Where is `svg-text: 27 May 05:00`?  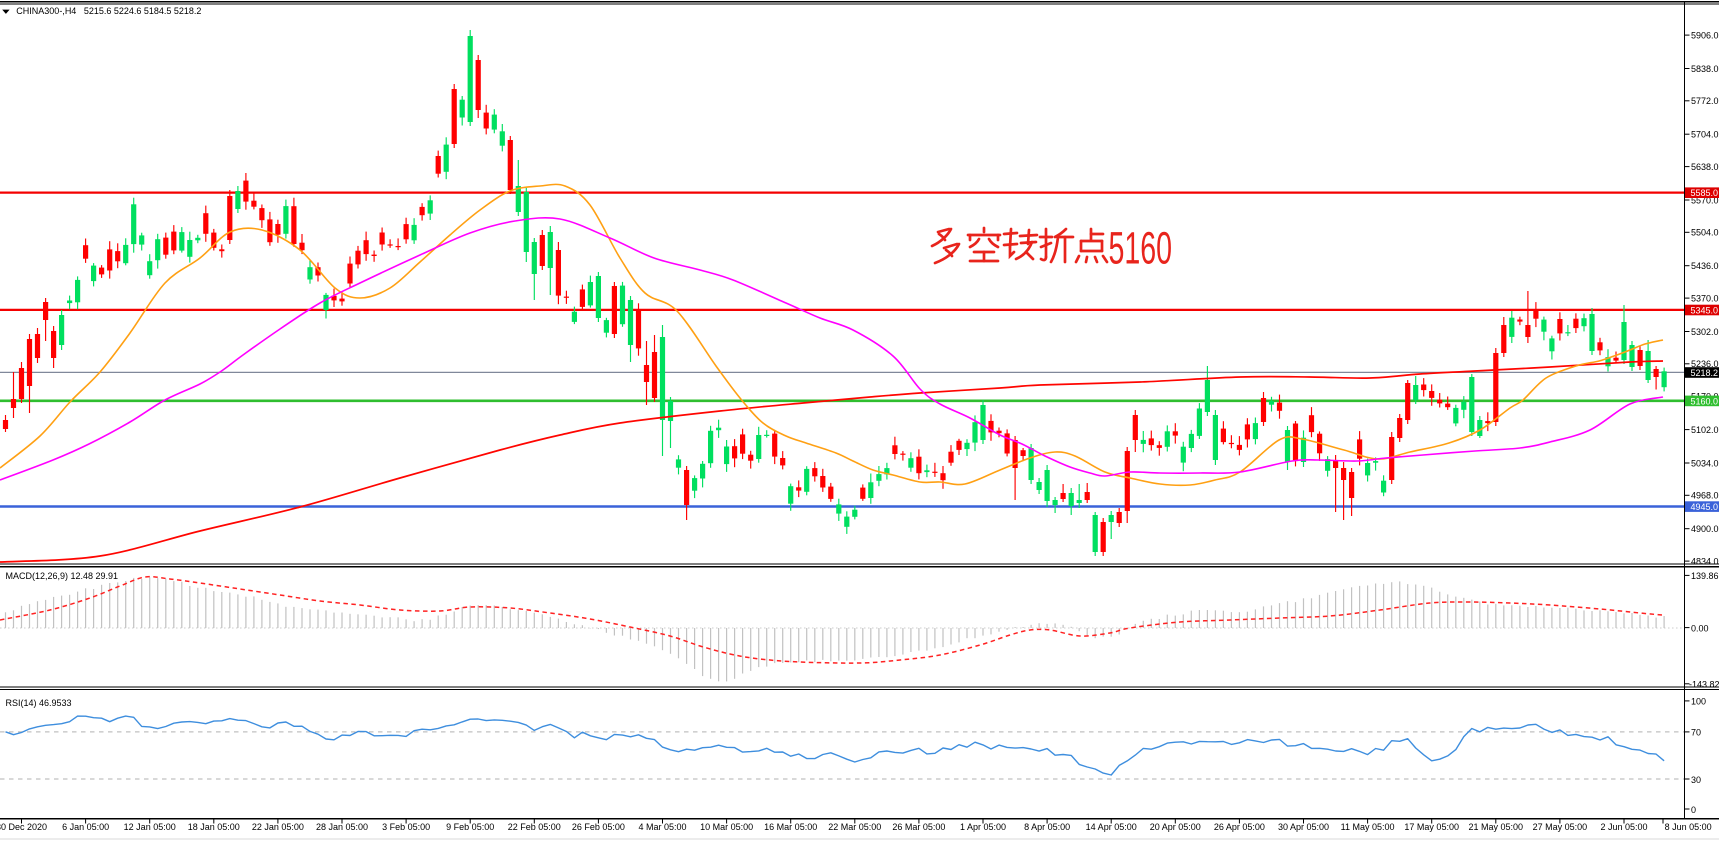 svg-text: 27 May 05:00 is located at coordinates (1560, 827).